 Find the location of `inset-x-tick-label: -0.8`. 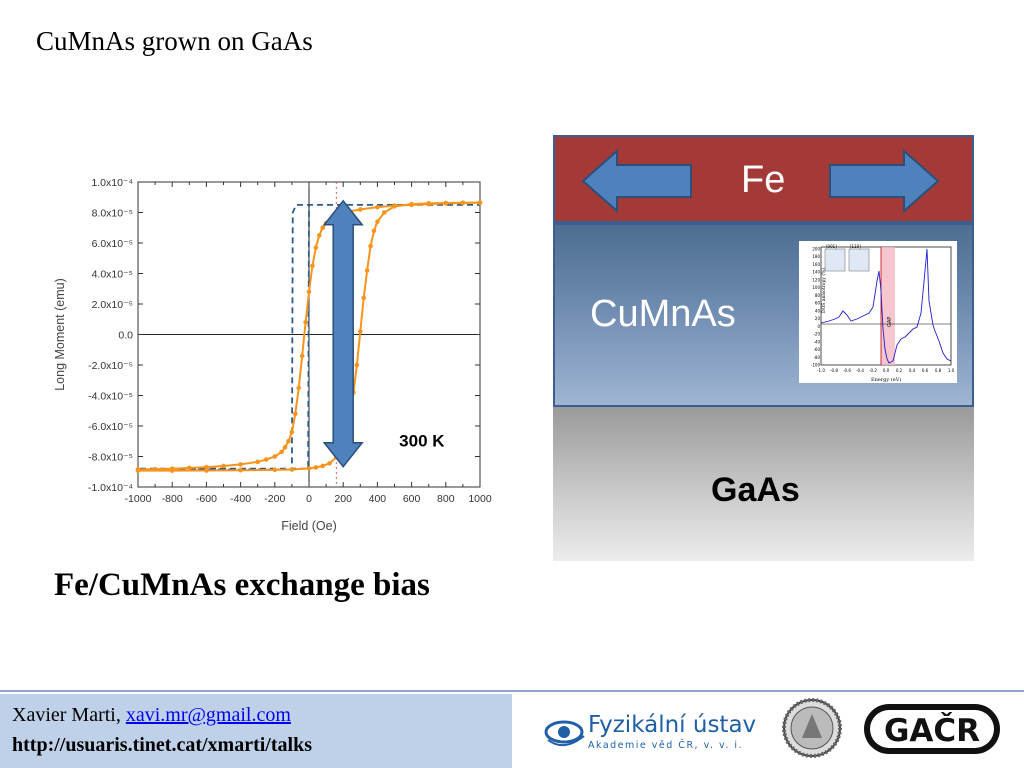

inset-x-tick-label: -0.8 is located at coordinates (834, 370).